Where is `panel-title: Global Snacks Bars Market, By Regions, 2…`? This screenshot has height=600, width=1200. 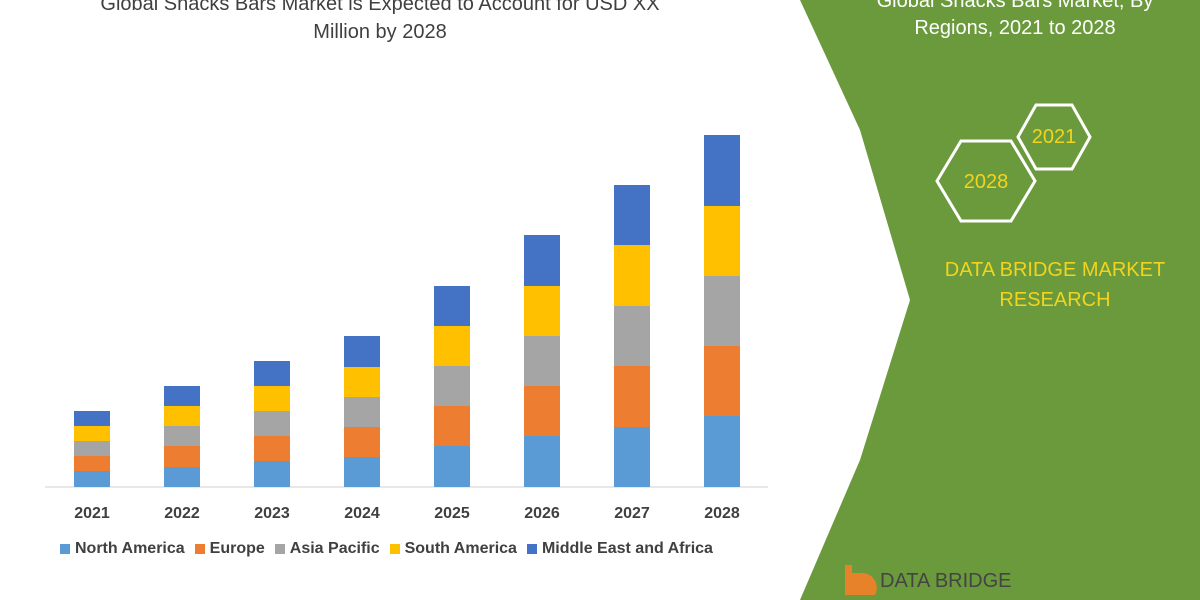 panel-title: Global Snacks Bars Market, By Regions, 2… is located at coordinates (1015, 19).